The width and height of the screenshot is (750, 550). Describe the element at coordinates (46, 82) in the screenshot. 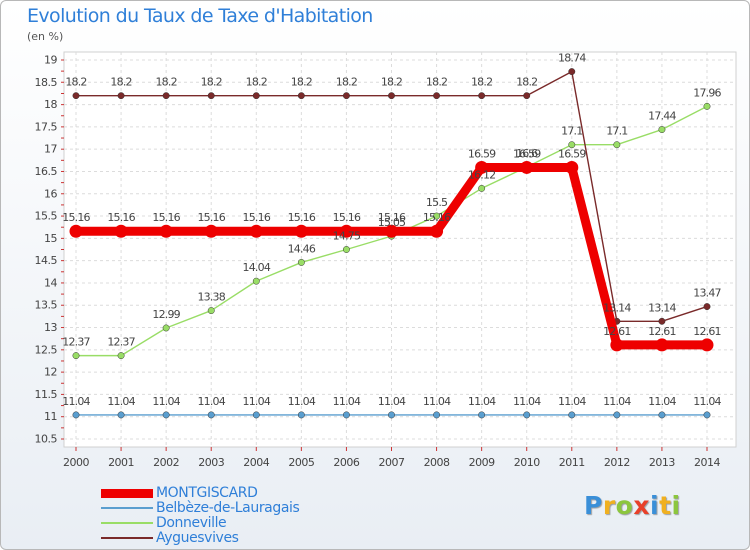

I see `y-tick-label: 18.5` at that location.